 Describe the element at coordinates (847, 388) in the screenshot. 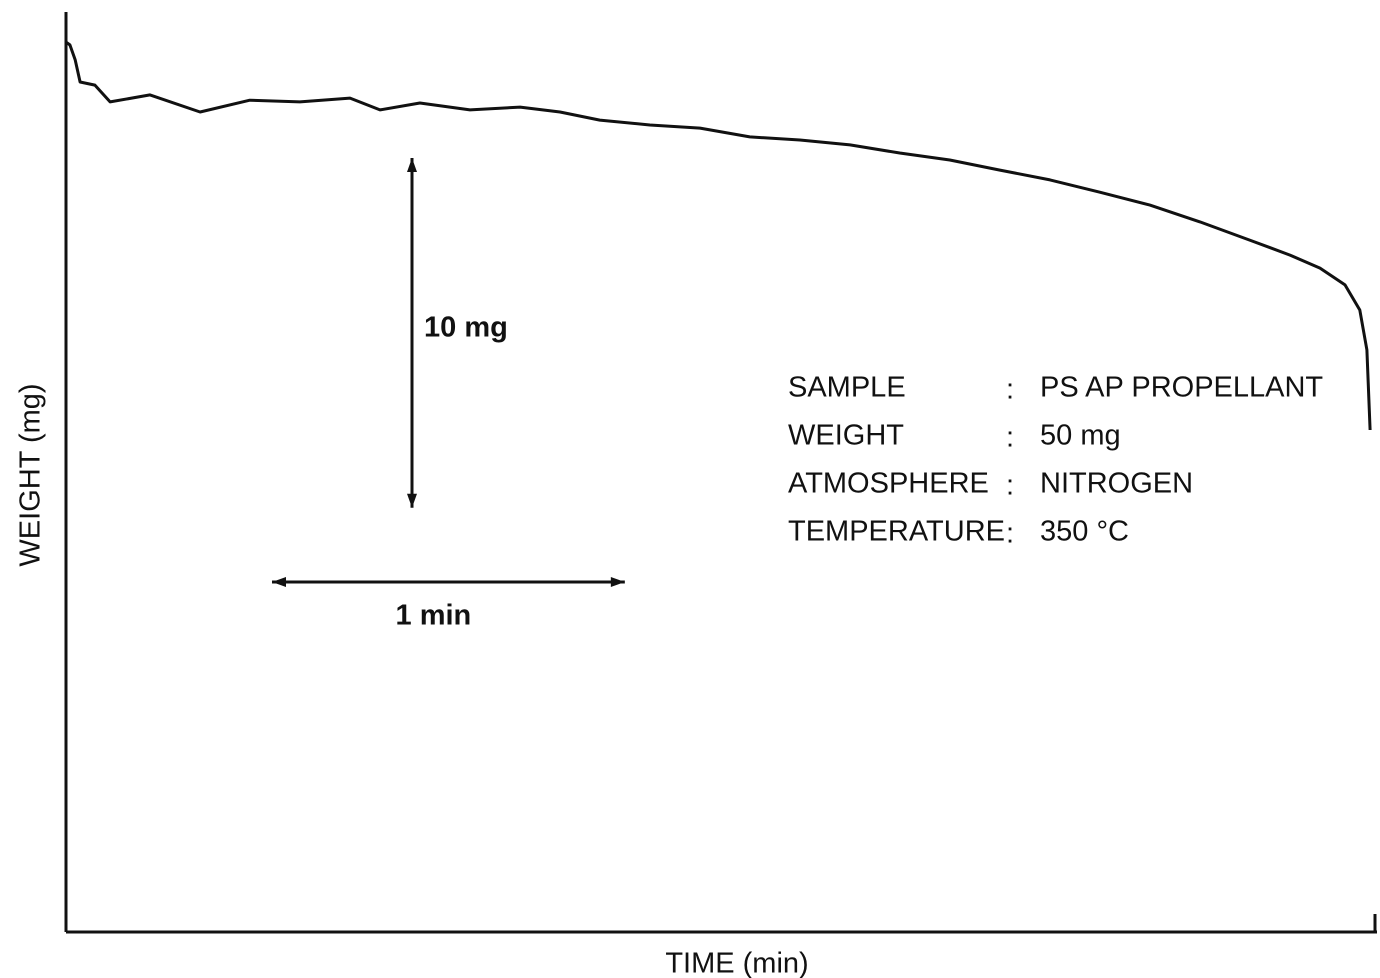

I see `info-key: SAMPLE` at that location.